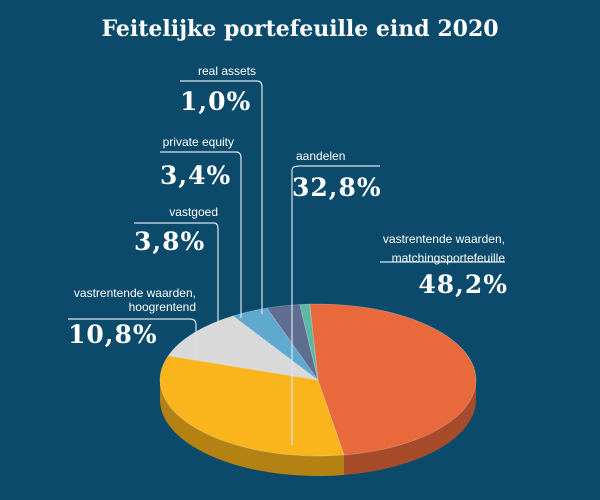 The height and width of the screenshot is (500, 600). I want to click on slice-label-0-line-1: matchingsportefeuille, so click(449, 258).